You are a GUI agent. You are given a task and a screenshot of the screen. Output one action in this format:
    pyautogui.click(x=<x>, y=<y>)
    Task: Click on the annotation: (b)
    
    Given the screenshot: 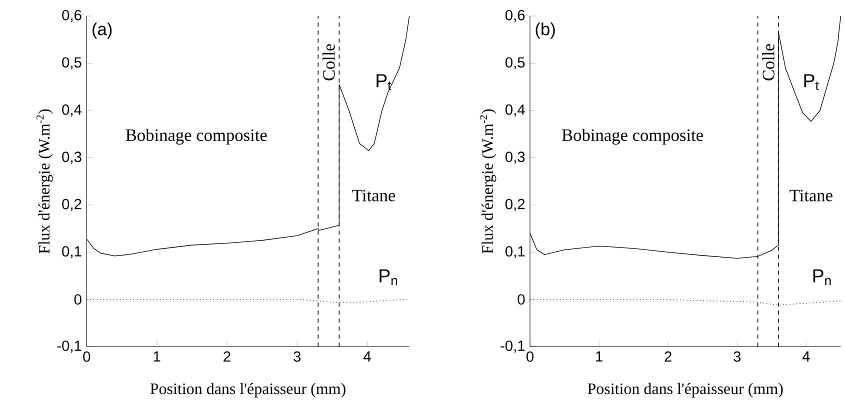 What is the action you would take?
    pyautogui.click(x=545, y=30)
    